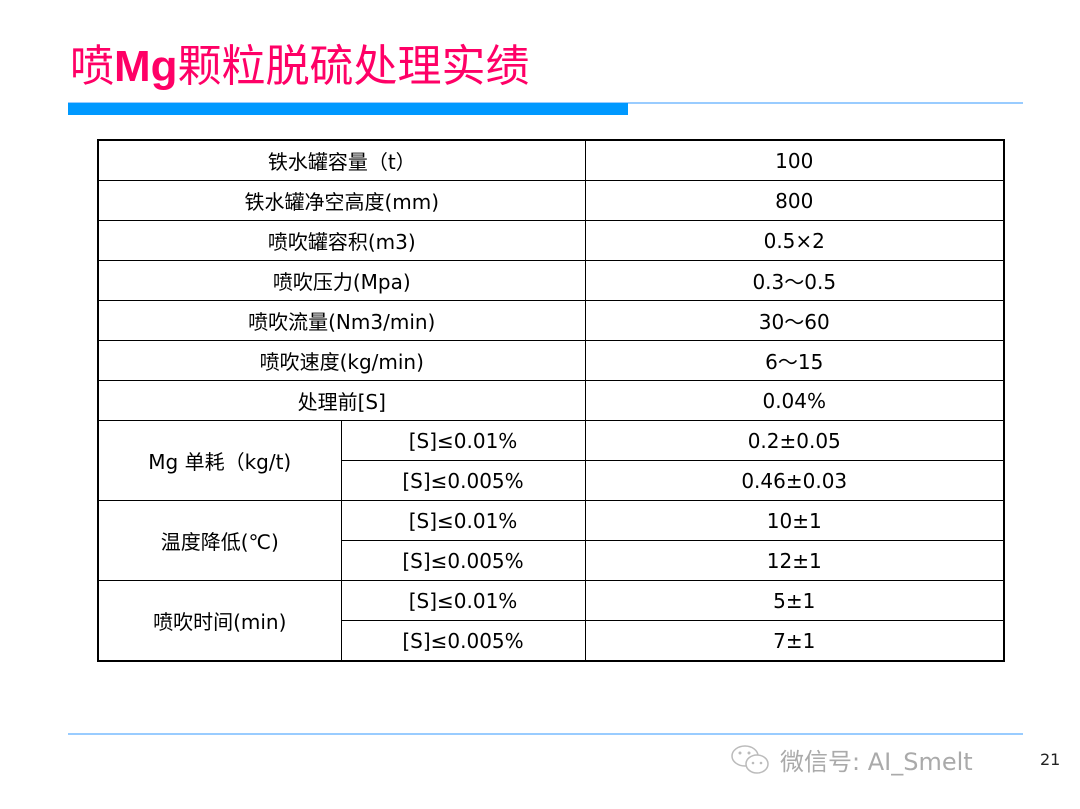  I want to click on table-row: 铁水罐容量（t） 100, so click(551, 160).